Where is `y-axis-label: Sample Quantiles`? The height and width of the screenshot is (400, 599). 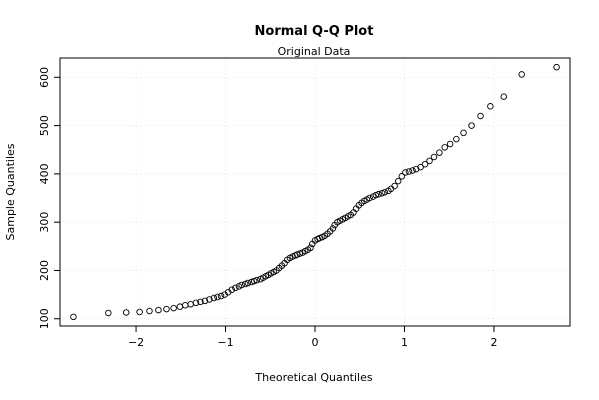
y-axis-label: Sample Quantiles is located at coordinates (10, 191).